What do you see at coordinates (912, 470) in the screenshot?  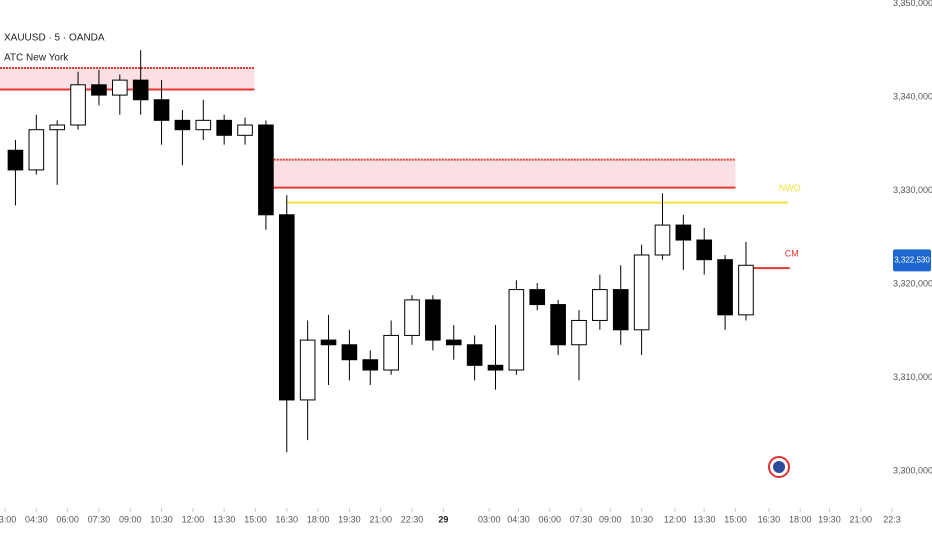 I see `y-tick-label: 3,300,000` at bounding box center [912, 470].